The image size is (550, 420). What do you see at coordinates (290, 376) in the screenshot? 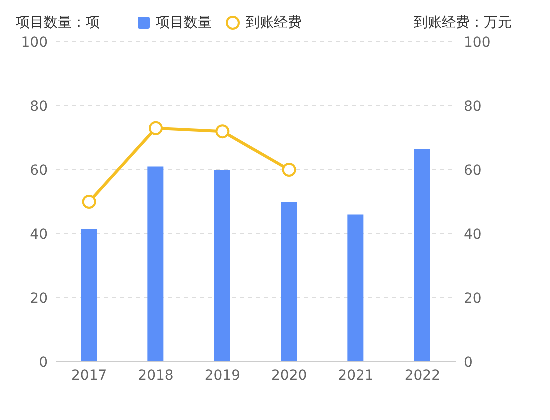
I see `x-tick-label: 2020` at bounding box center [290, 376].